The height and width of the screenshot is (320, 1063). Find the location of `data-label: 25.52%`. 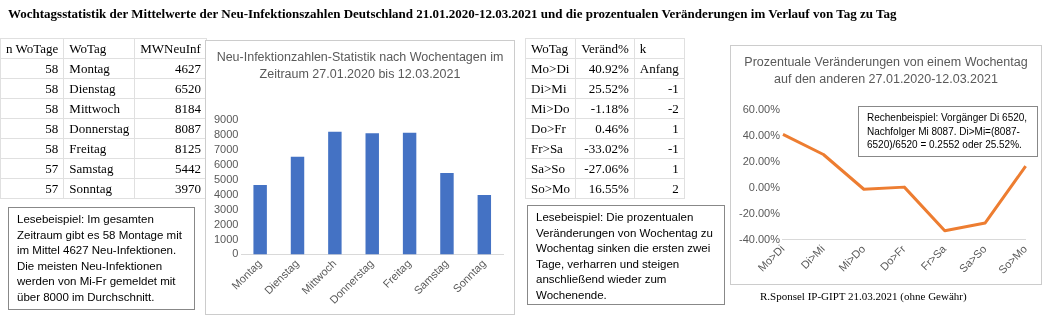

data-label: 25.52% is located at coordinates (605, 88).